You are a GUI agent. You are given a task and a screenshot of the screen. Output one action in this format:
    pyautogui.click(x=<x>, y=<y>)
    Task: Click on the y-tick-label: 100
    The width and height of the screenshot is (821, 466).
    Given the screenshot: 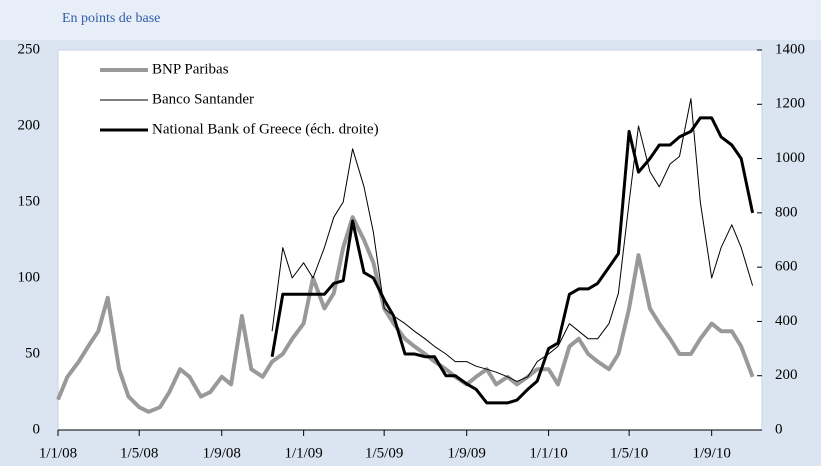 What is the action you would take?
    pyautogui.click(x=29, y=277)
    